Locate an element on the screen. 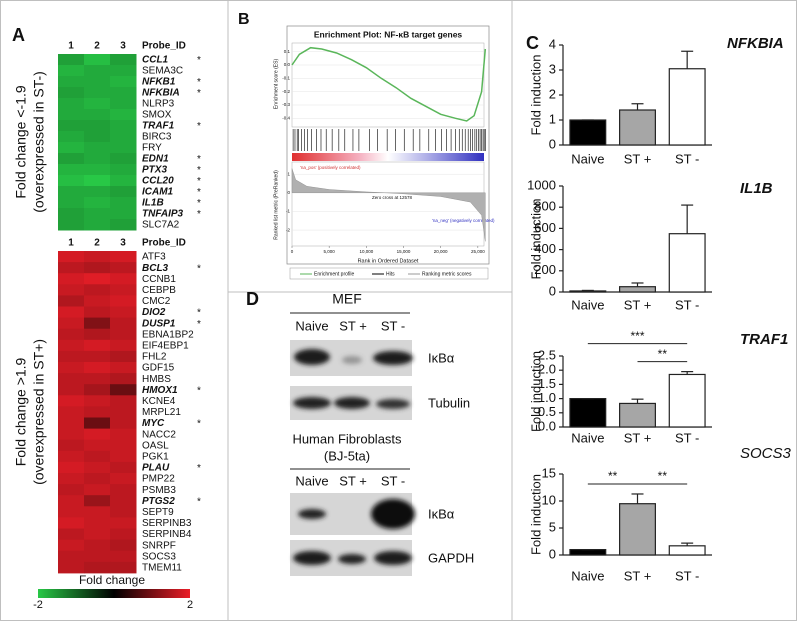 The height and width of the screenshot is (621, 797). gene-label: SLC7A2 is located at coordinates (161, 225).